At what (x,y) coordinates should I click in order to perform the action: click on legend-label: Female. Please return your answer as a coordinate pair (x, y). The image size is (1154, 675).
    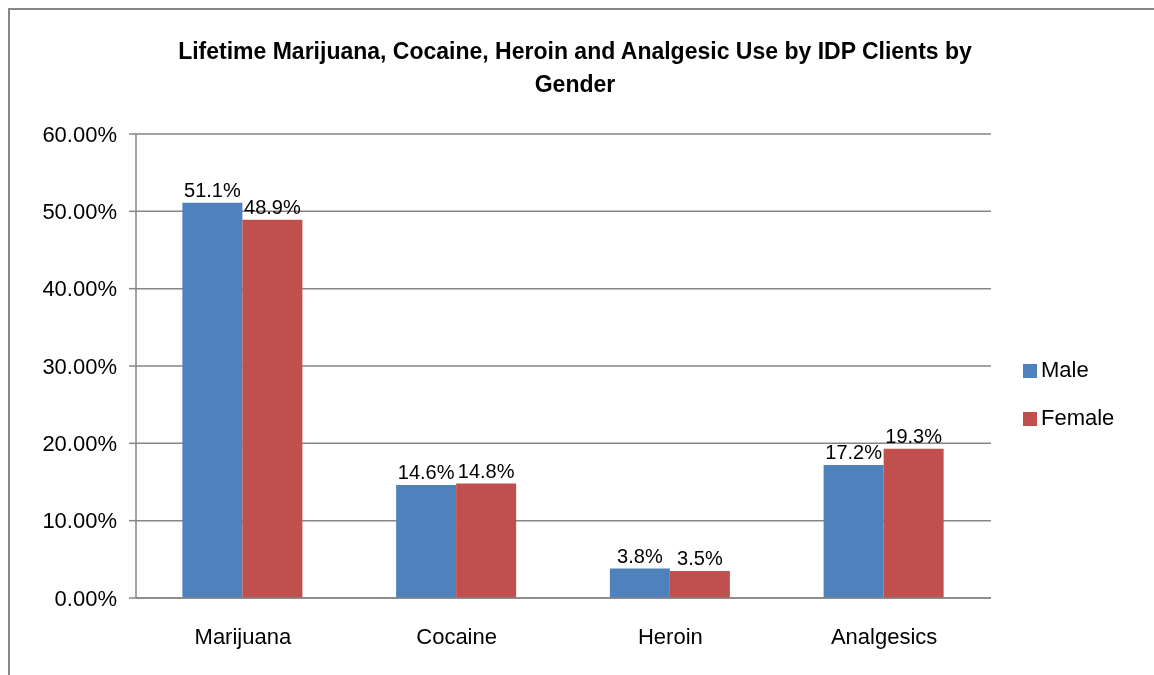
    Looking at the image, I should click on (1078, 417).